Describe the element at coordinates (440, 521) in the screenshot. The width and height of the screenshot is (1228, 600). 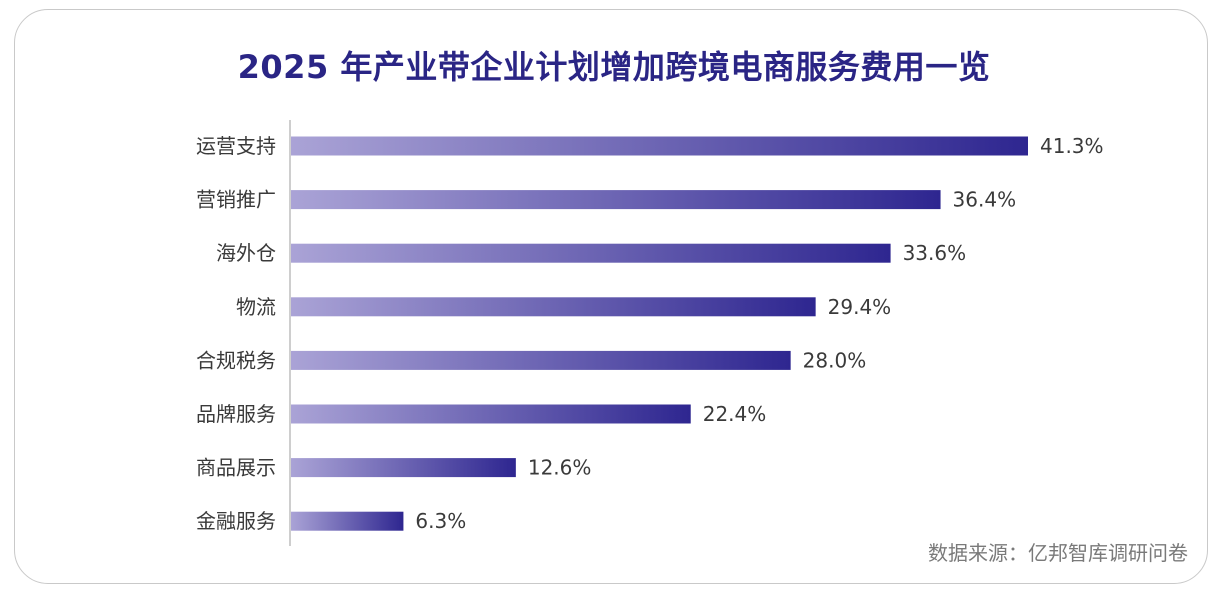
I see `value-label: 6.3%` at that location.